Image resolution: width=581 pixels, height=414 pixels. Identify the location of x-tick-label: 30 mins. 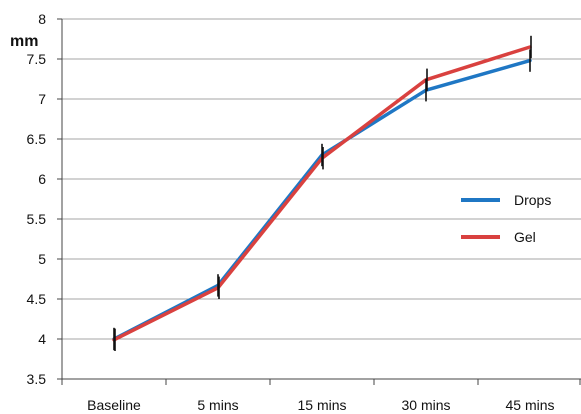
(425, 405).